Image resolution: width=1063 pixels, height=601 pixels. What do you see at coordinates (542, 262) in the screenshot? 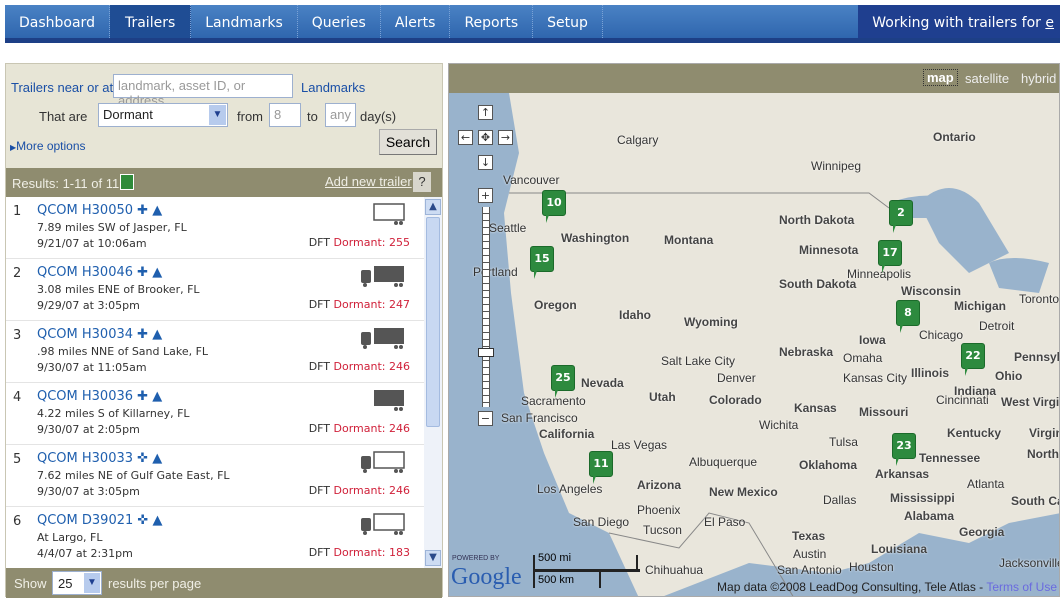
I see `map-marker: 15` at bounding box center [542, 262].